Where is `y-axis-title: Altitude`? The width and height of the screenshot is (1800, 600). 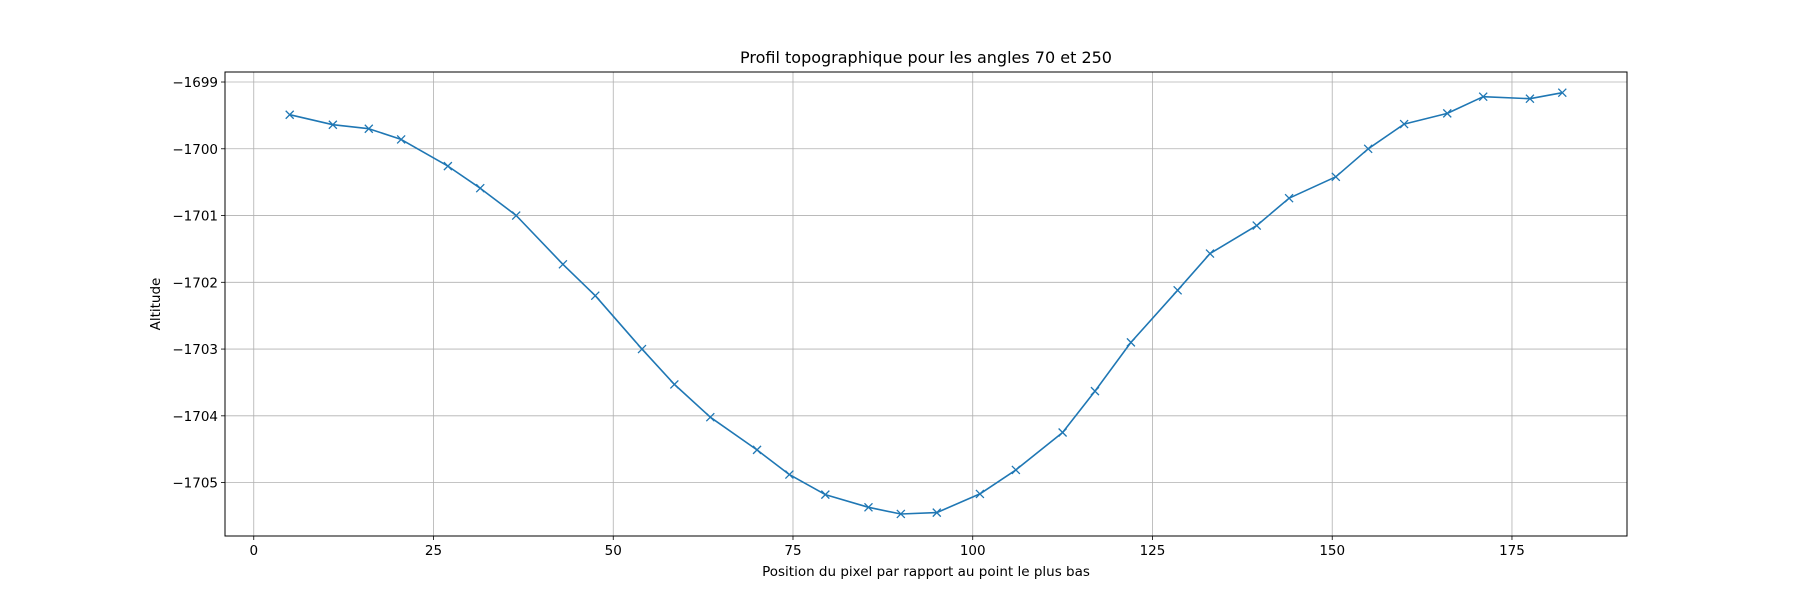
y-axis-title: Altitude is located at coordinates (156, 304).